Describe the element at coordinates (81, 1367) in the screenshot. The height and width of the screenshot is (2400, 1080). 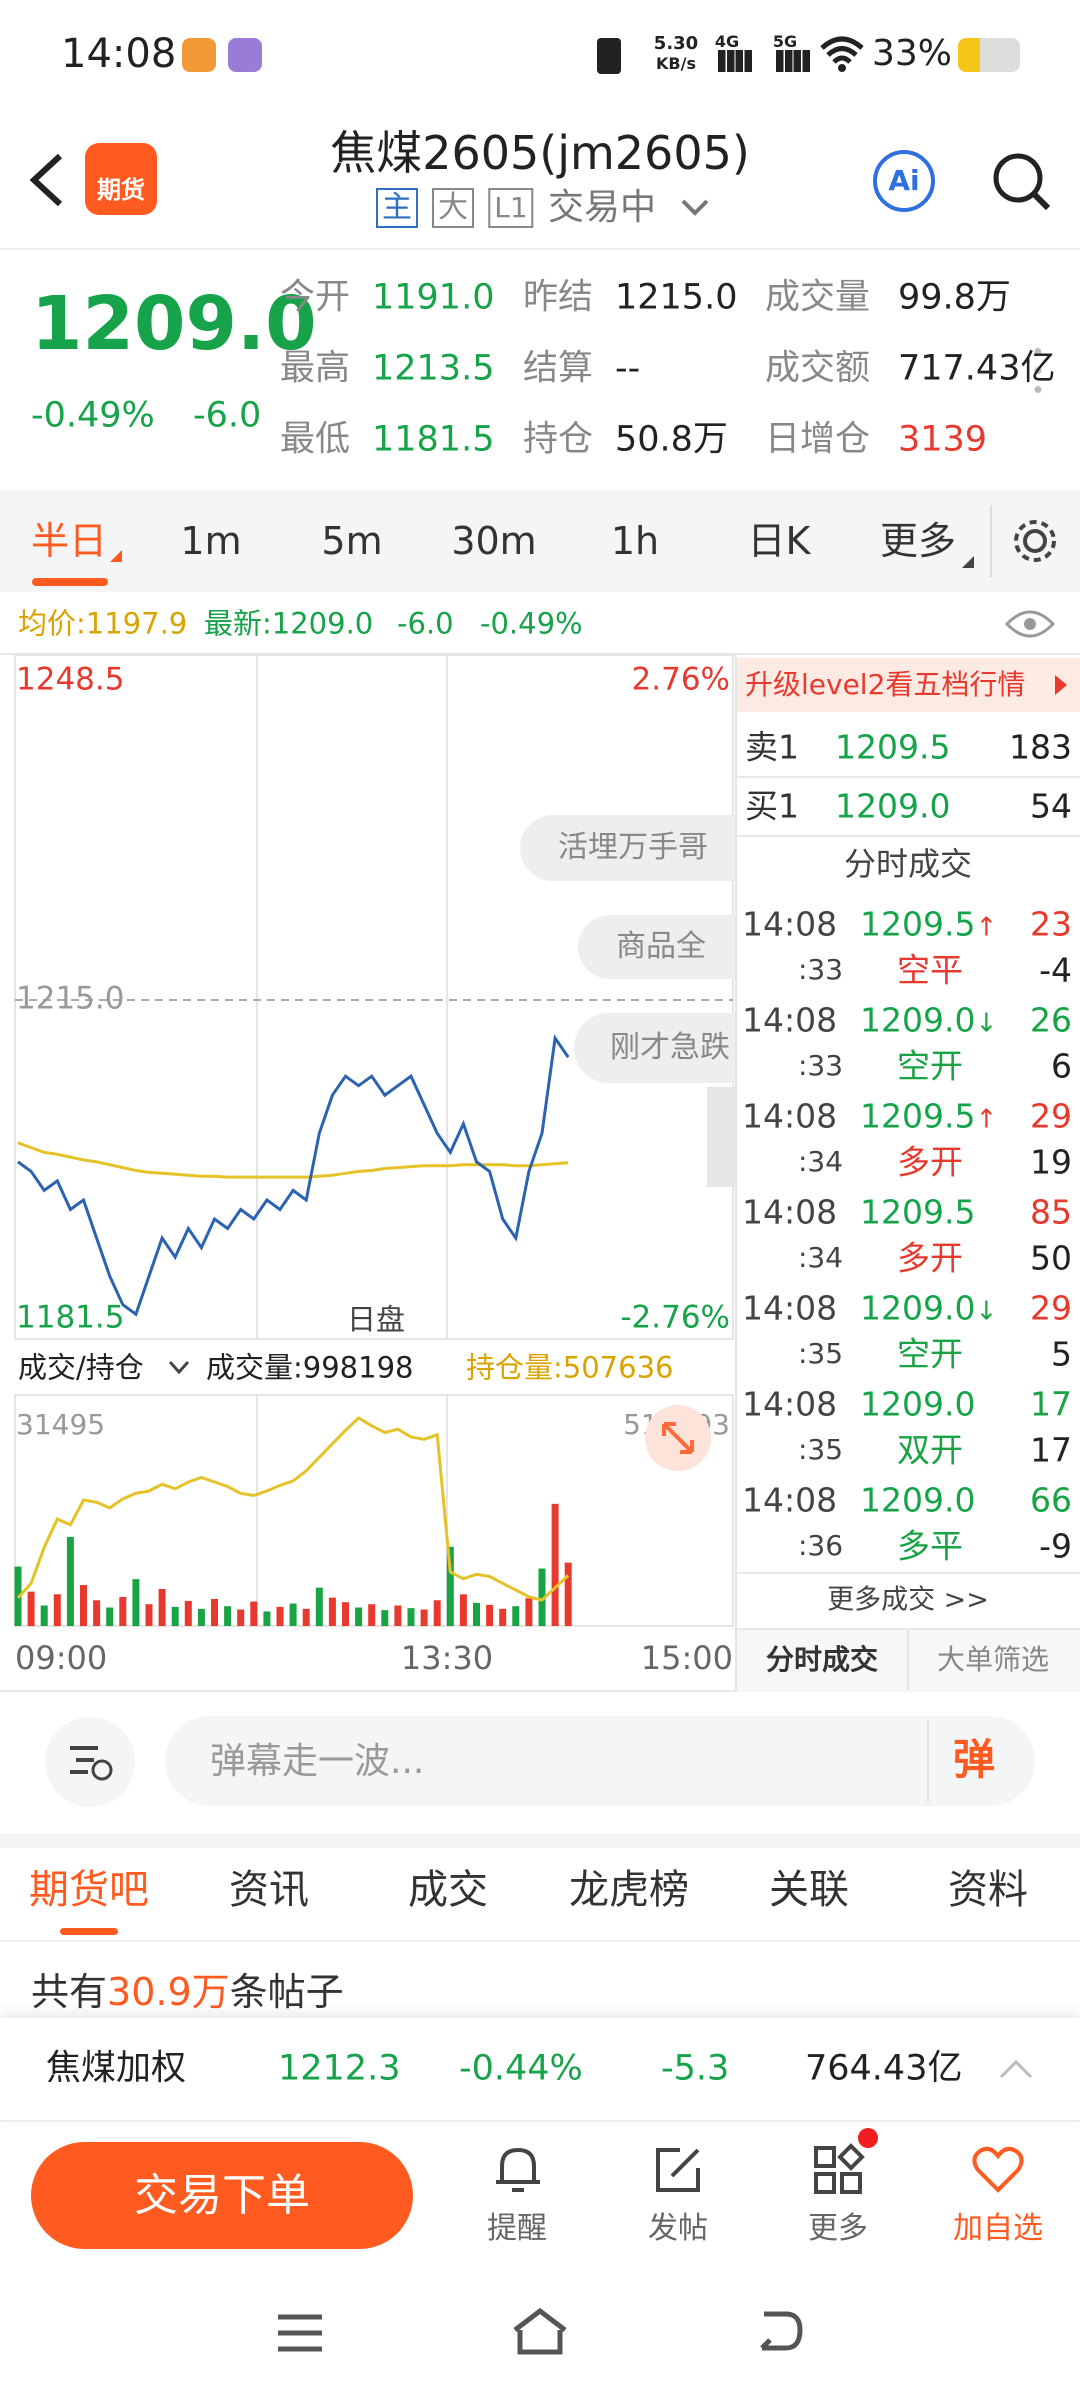
I see `selector: 成交/持仓` at that location.